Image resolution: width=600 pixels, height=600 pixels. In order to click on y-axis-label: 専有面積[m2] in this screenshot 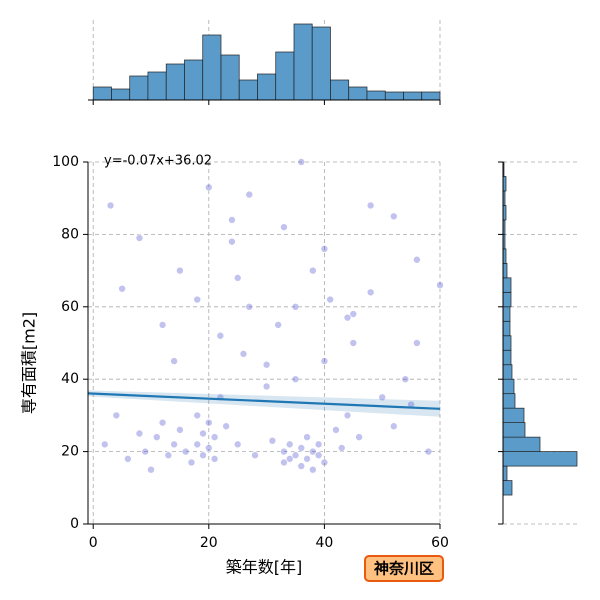, I will do `click(29, 363)`.